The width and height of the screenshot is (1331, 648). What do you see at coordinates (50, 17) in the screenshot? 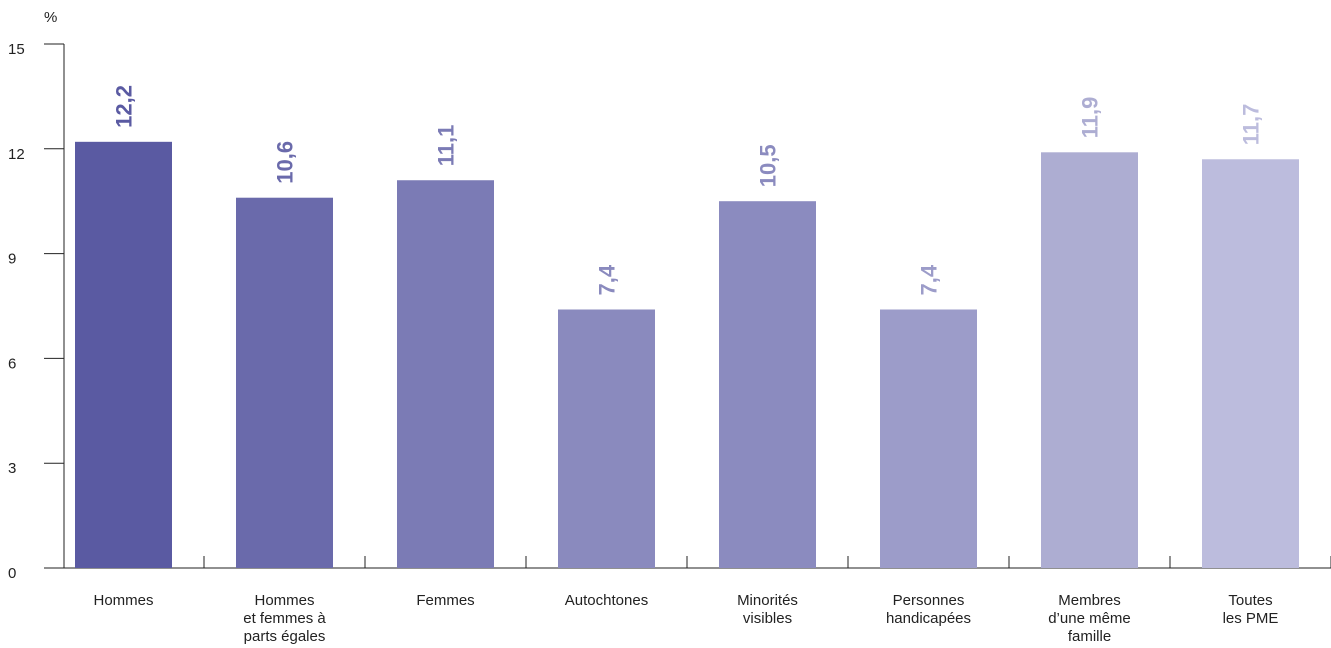
I see `y-axis-unit: %` at bounding box center [50, 17].